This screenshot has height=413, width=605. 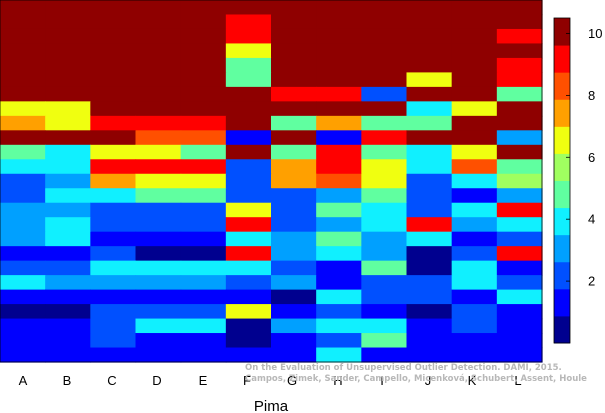 I want to click on x-tick-labels: A B C D E F G H I J K L, so click(x=270, y=380).